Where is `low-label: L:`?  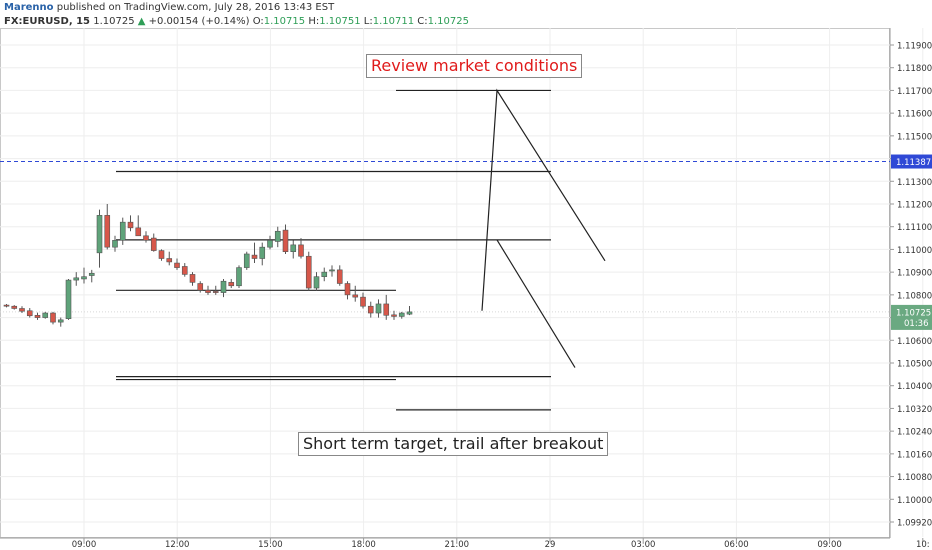
low-label: L: is located at coordinates (368, 21).